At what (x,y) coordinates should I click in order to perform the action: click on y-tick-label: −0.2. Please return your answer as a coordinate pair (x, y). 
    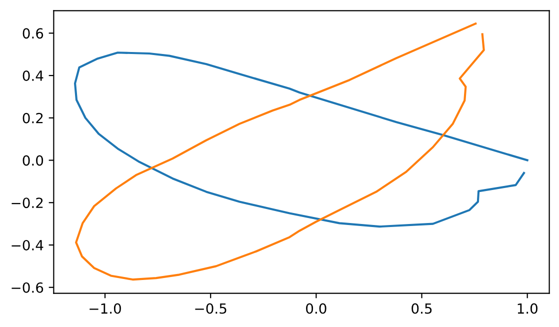
    Looking at the image, I should click on (27, 203).